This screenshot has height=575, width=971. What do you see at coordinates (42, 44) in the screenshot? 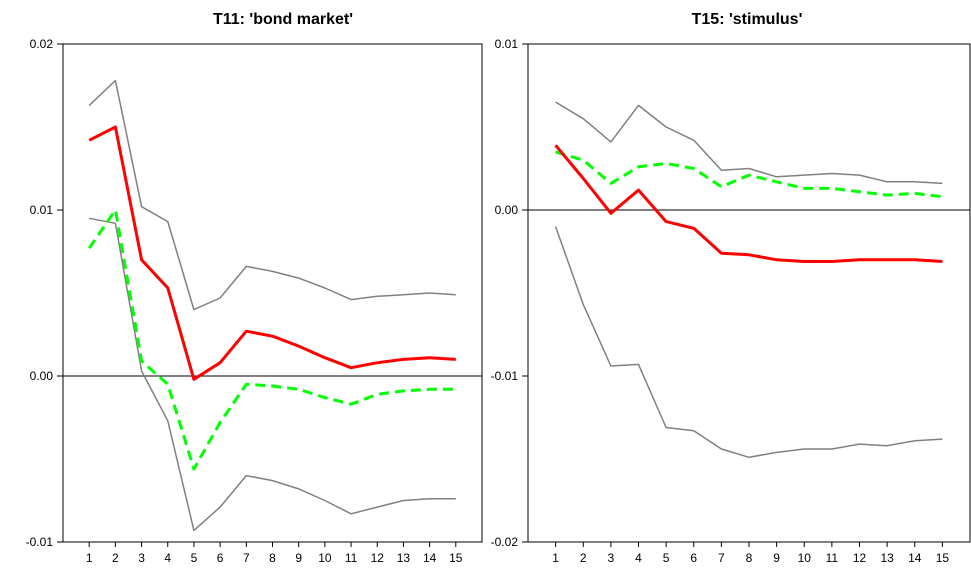
I see `y-tick-label: 0.02` at bounding box center [42, 44].